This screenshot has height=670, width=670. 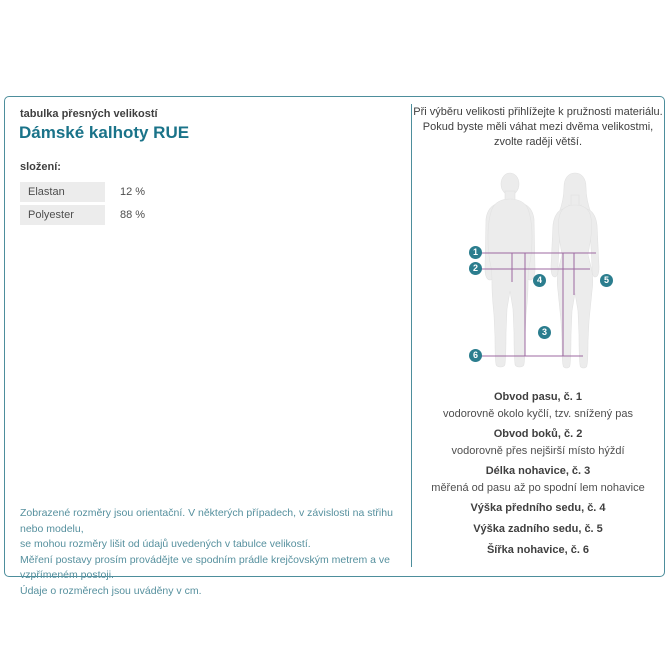 I want to click on measurement-item: Výška předního sedu, č. 4, so click(x=538, y=508).